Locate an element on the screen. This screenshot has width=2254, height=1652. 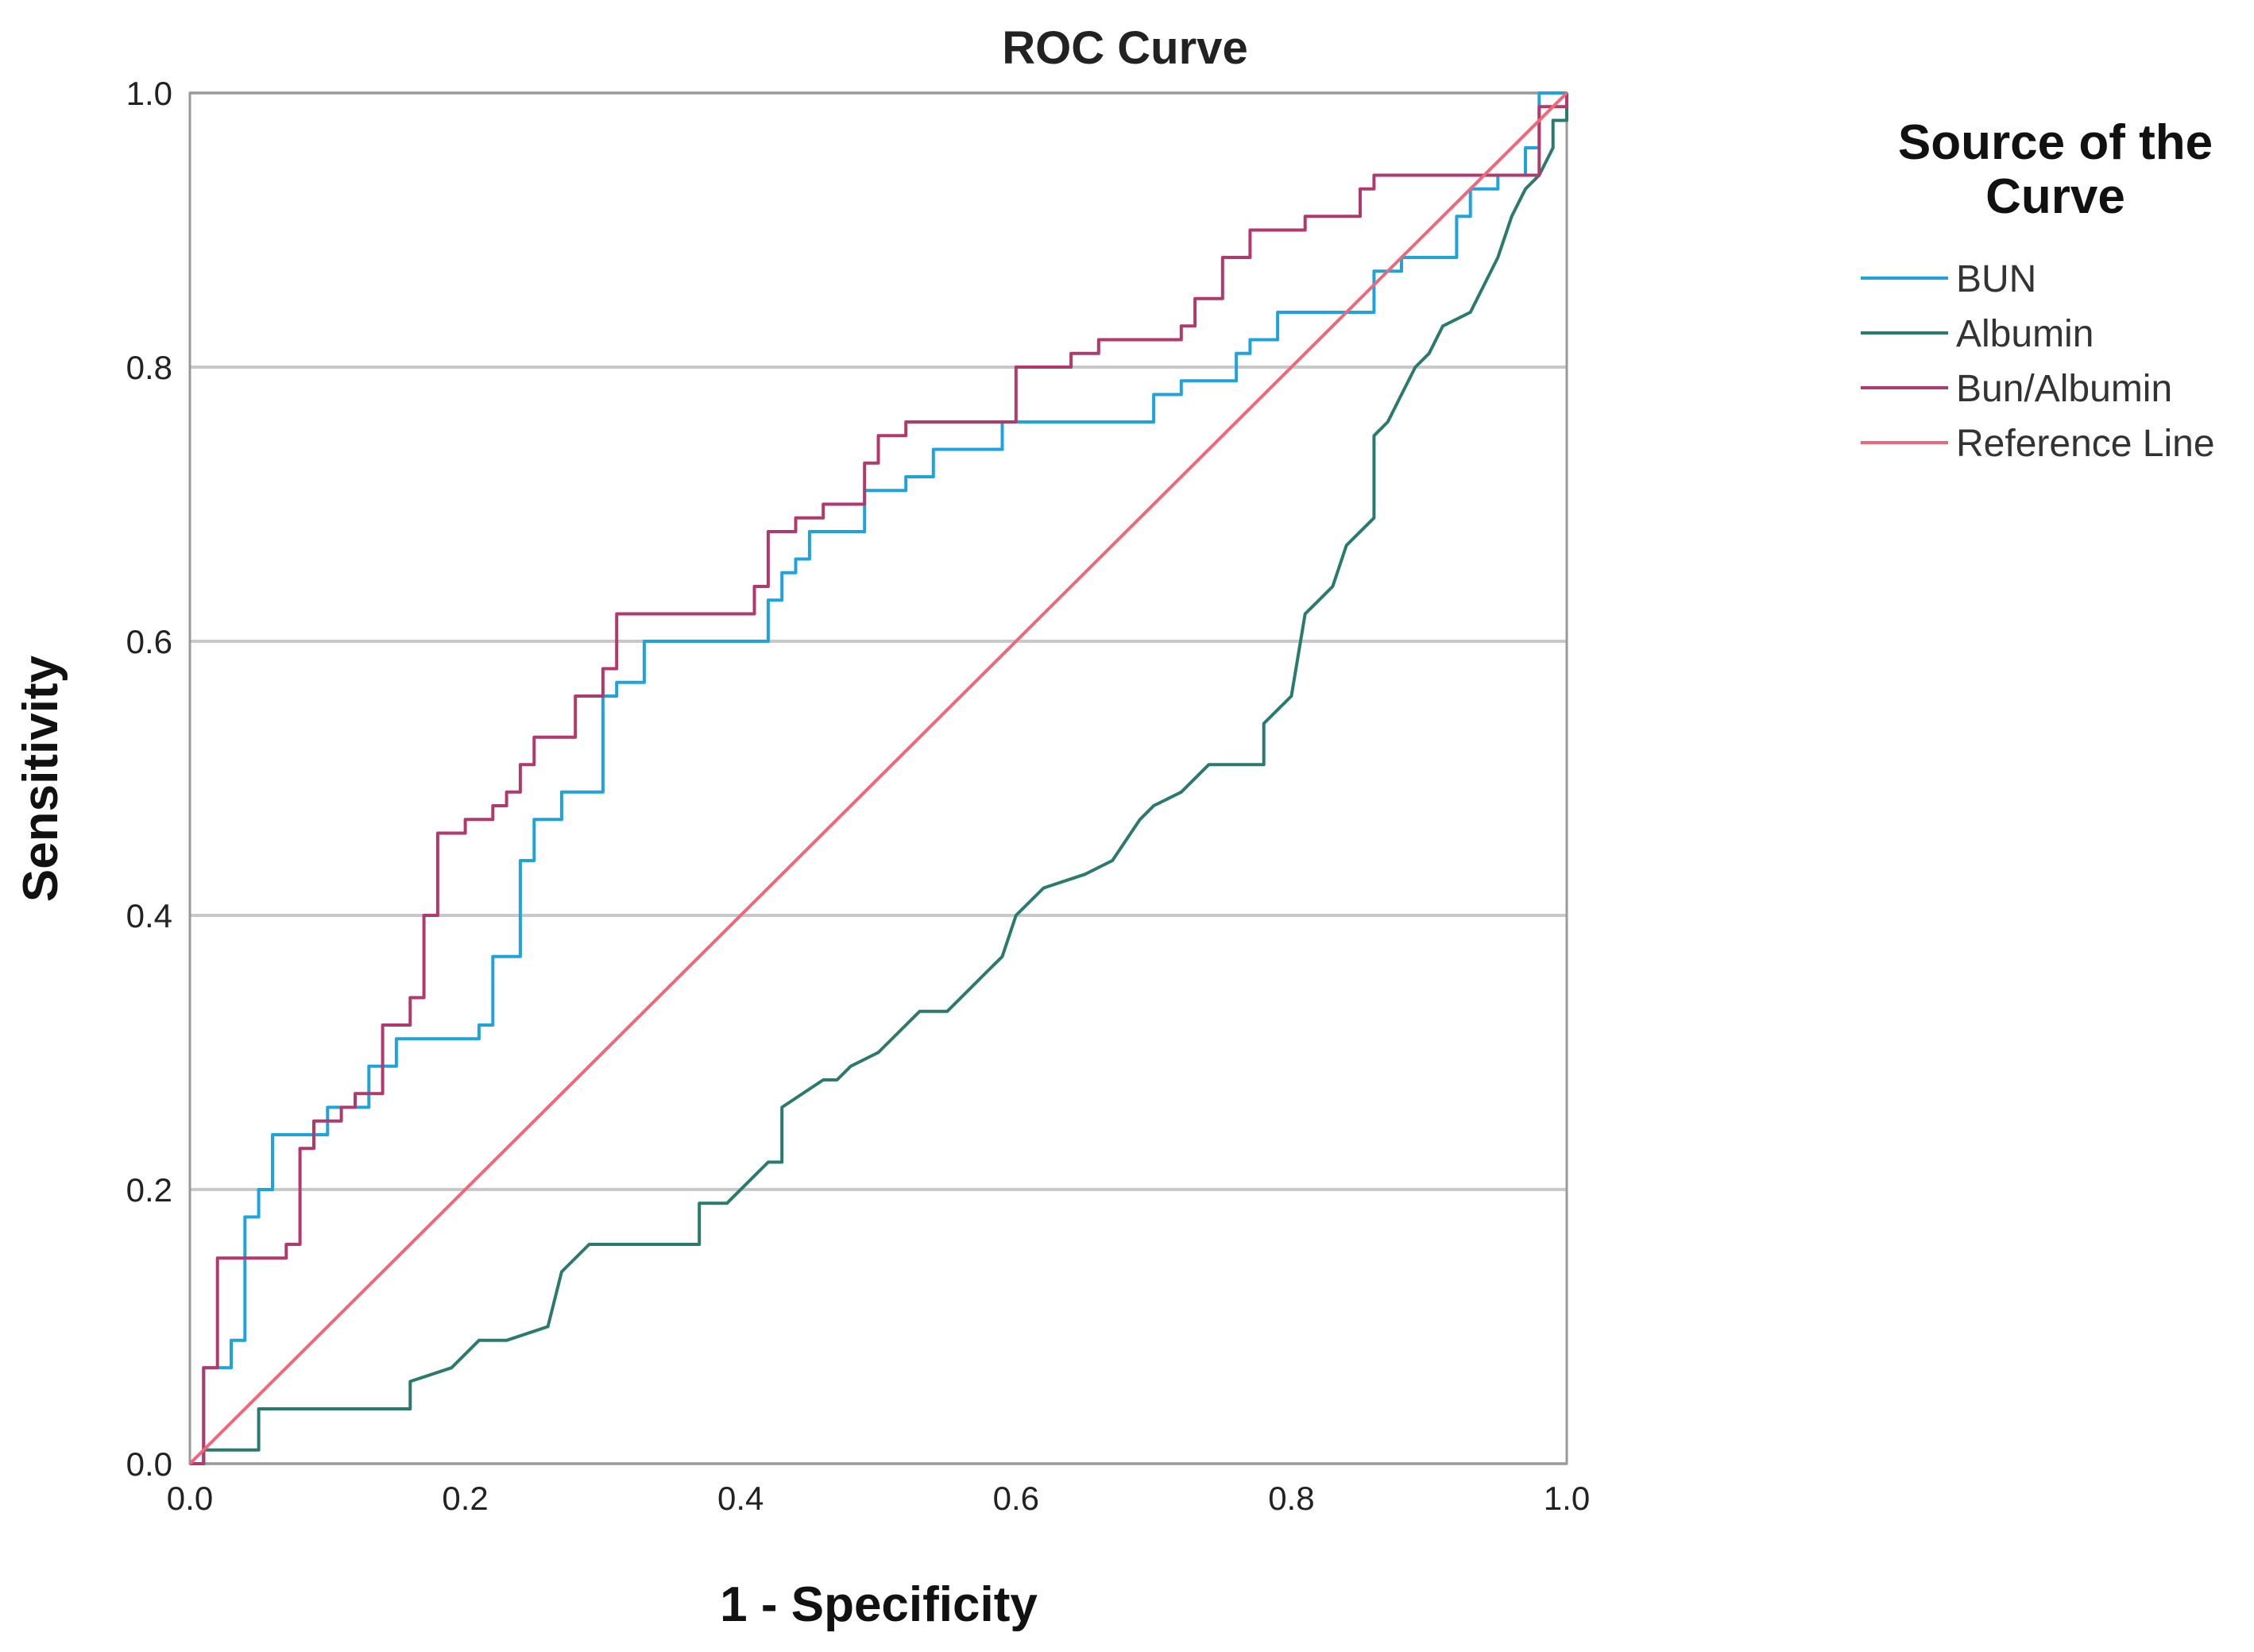
legend-label-albumin: Albumin is located at coordinates (2025, 334).